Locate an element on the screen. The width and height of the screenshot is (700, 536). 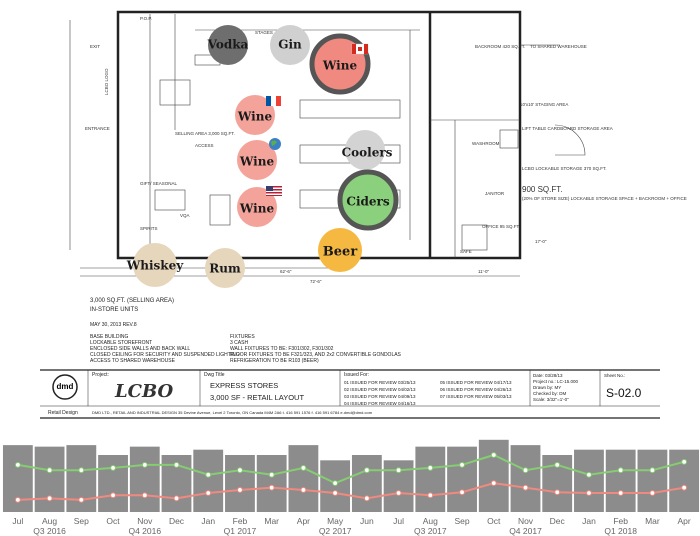
issue: 06 ISSUED FOR REVIEW 04/26/13 is located at coordinates (476, 389).